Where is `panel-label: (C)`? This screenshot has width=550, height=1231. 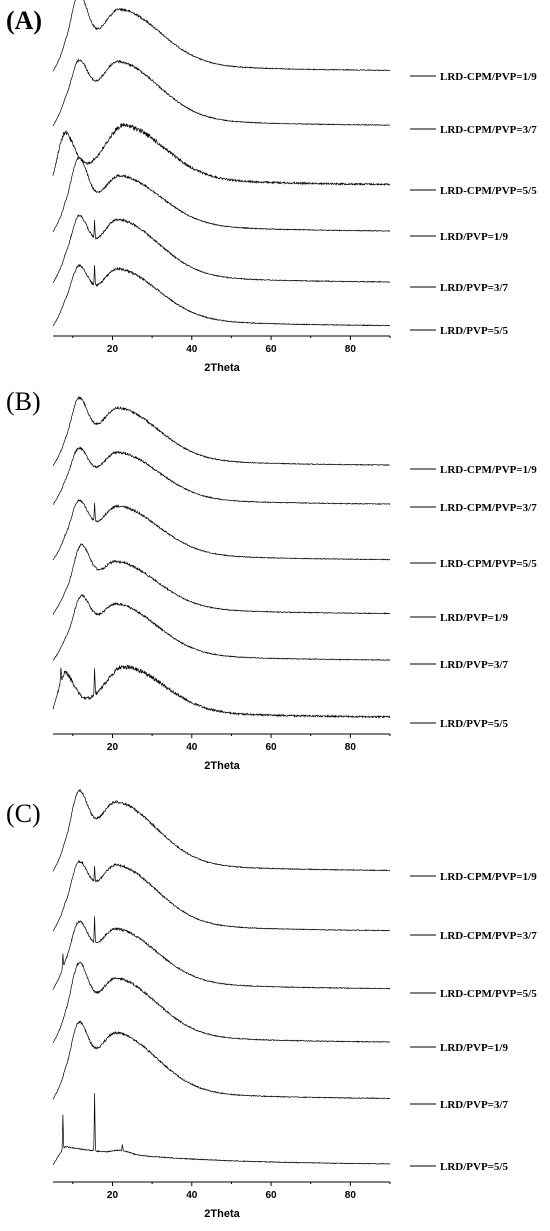 panel-label: (C) is located at coordinates (23, 813).